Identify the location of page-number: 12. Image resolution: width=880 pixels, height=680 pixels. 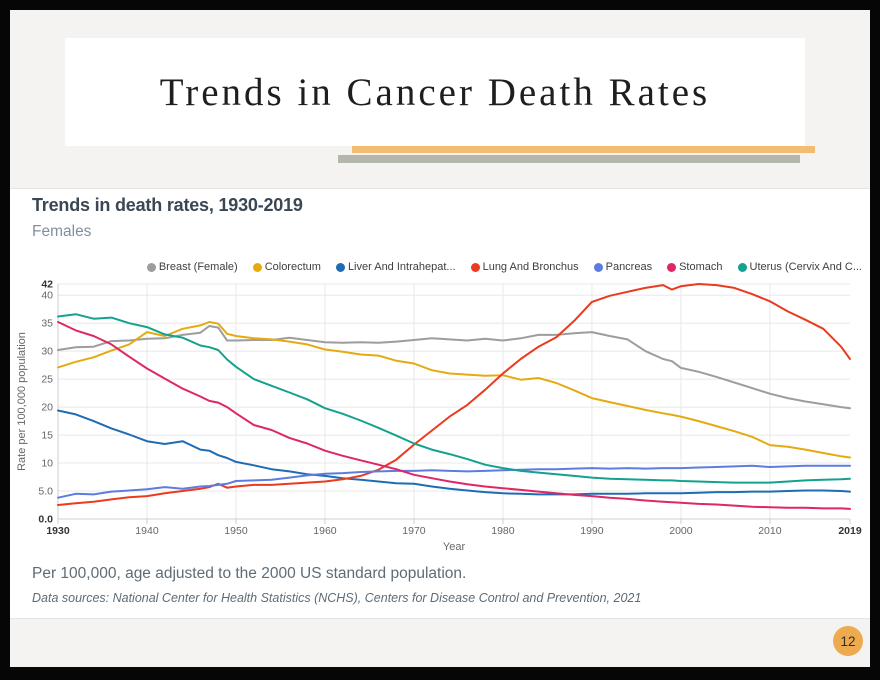
(848, 641).